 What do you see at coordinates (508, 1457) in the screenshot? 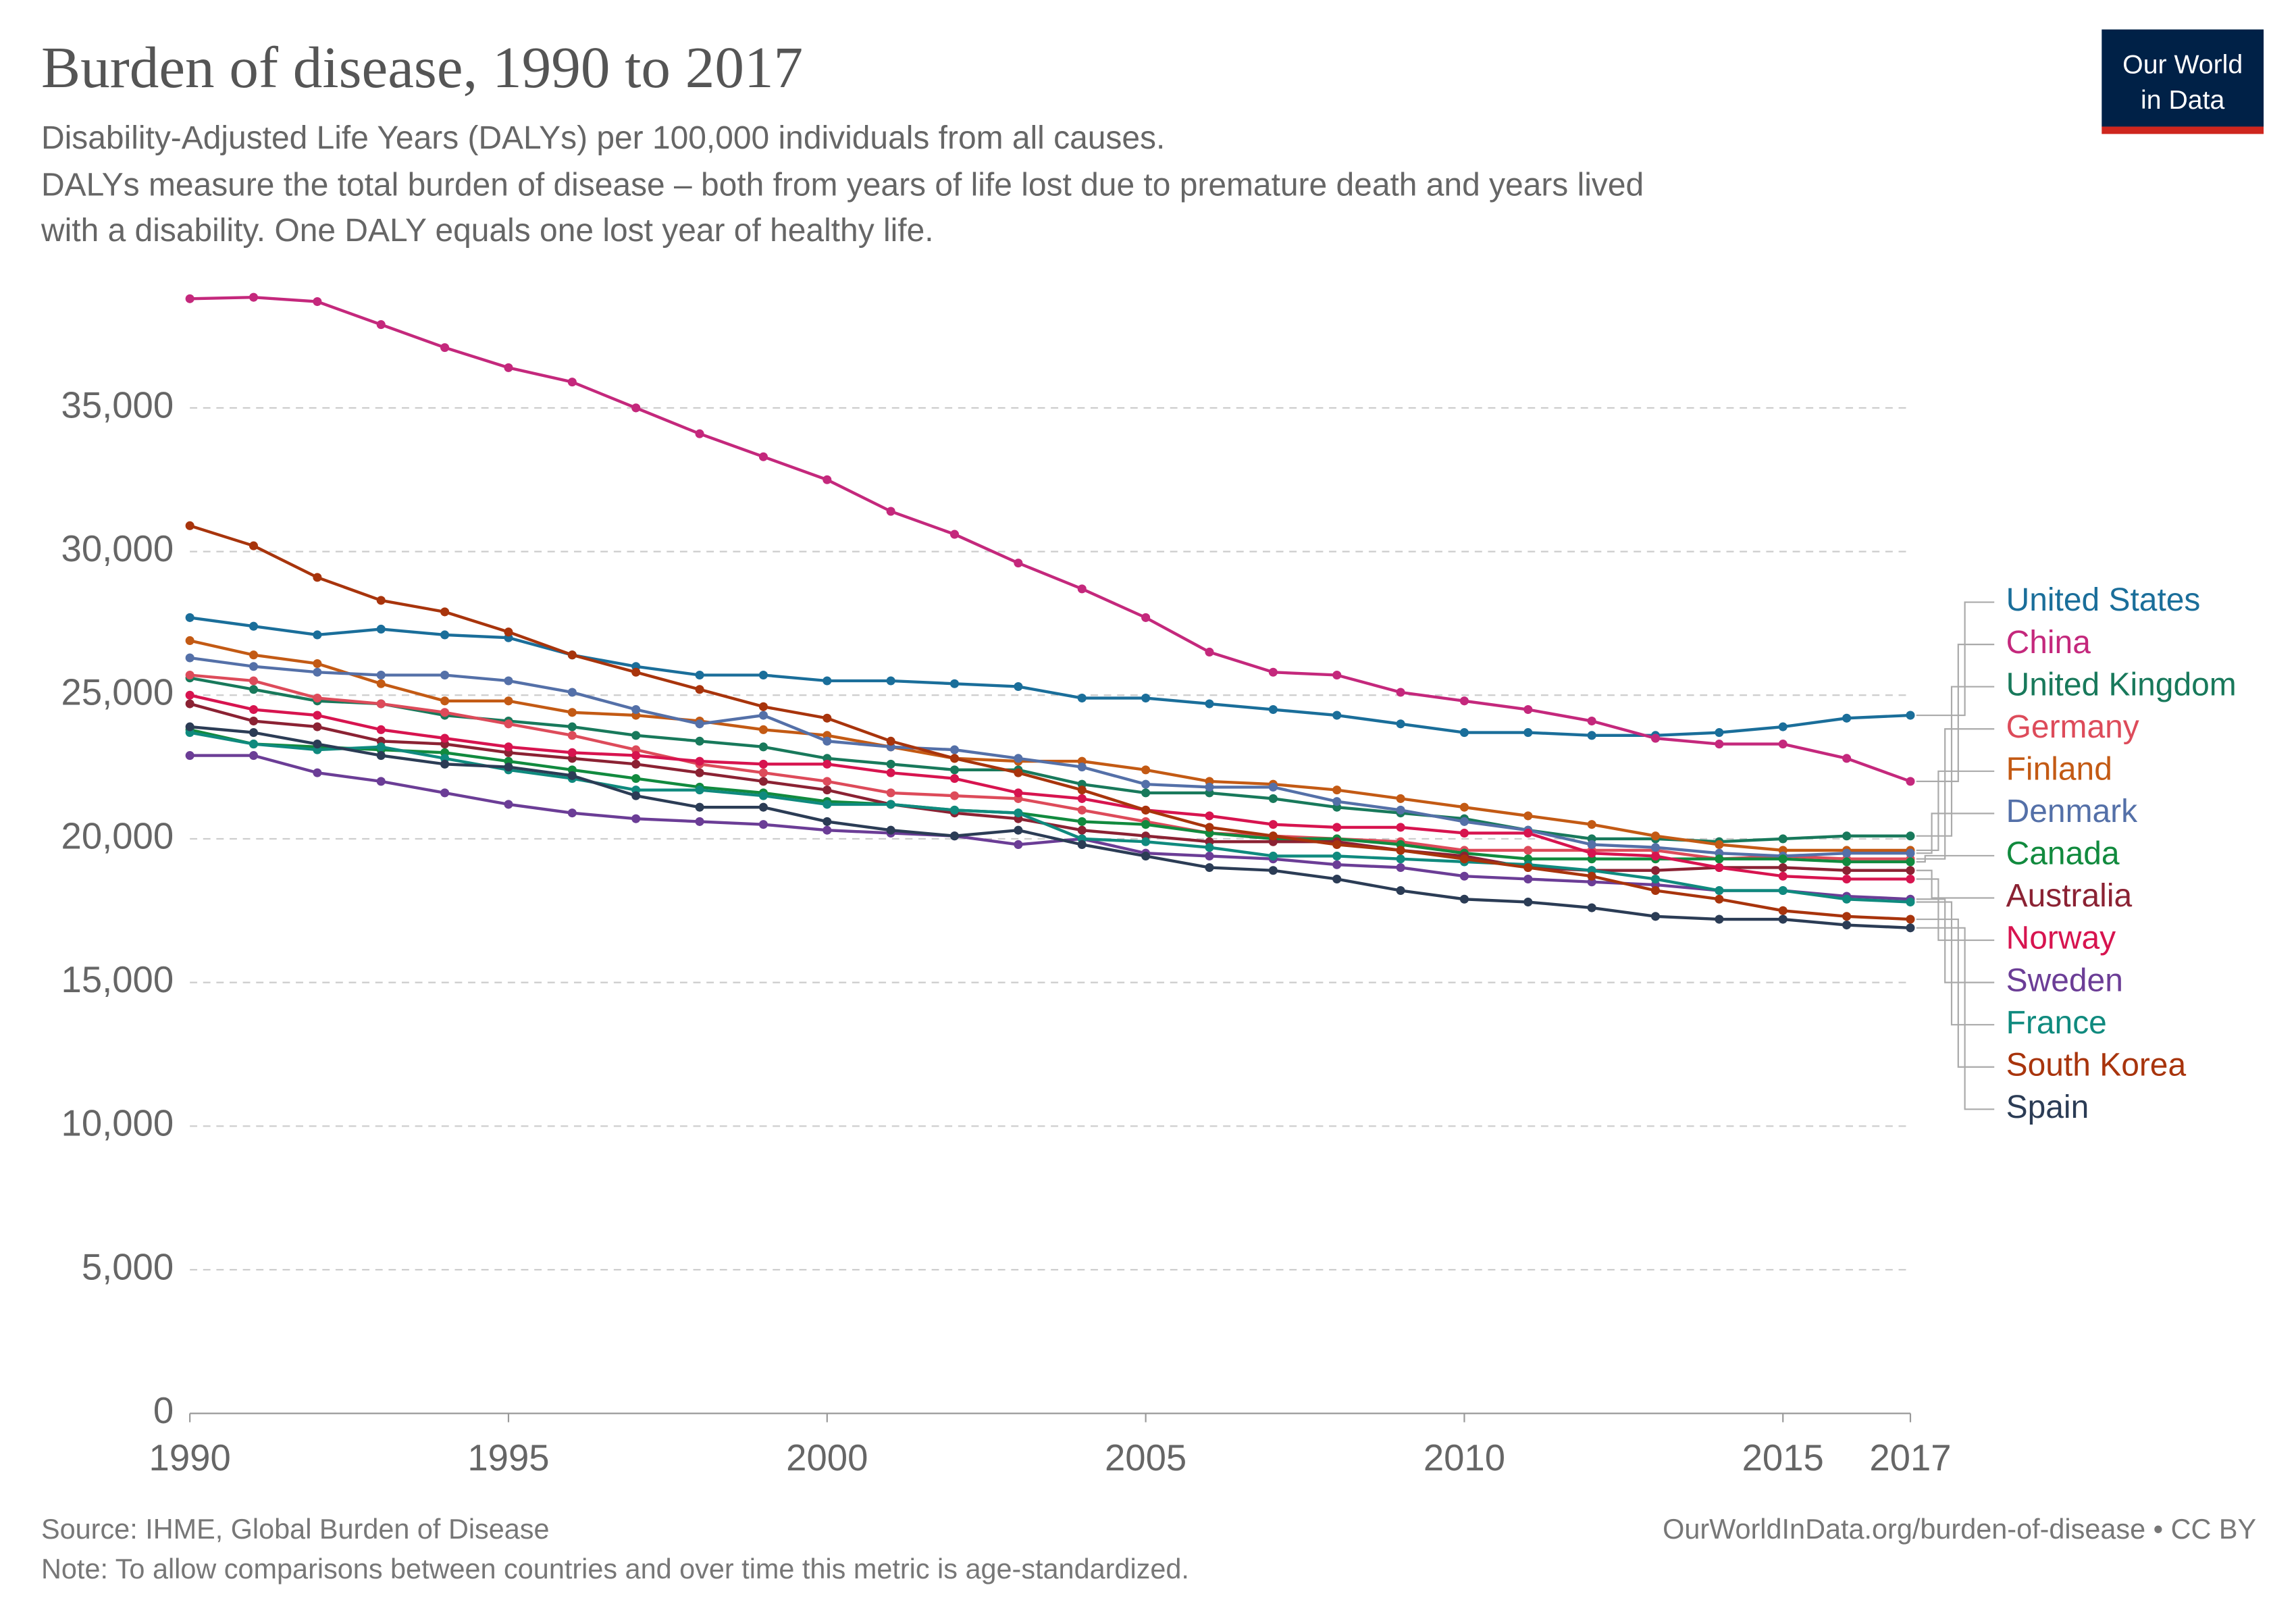
I see `x-tick-label: 1995` at bounding box center [508, 1457].